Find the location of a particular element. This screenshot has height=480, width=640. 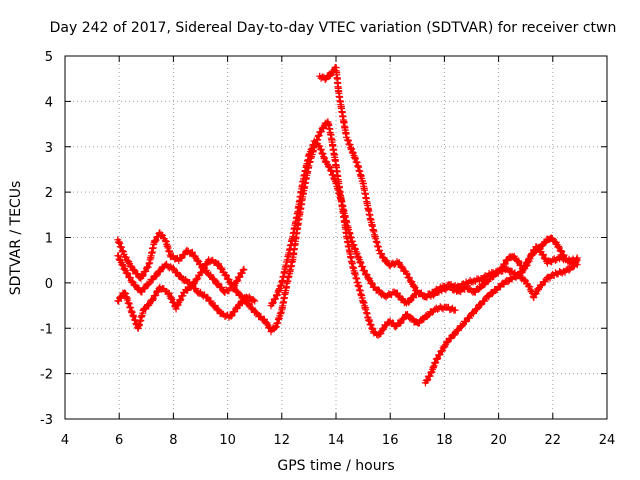

x-tick-label: 6 is located at coordinates (119, 440).